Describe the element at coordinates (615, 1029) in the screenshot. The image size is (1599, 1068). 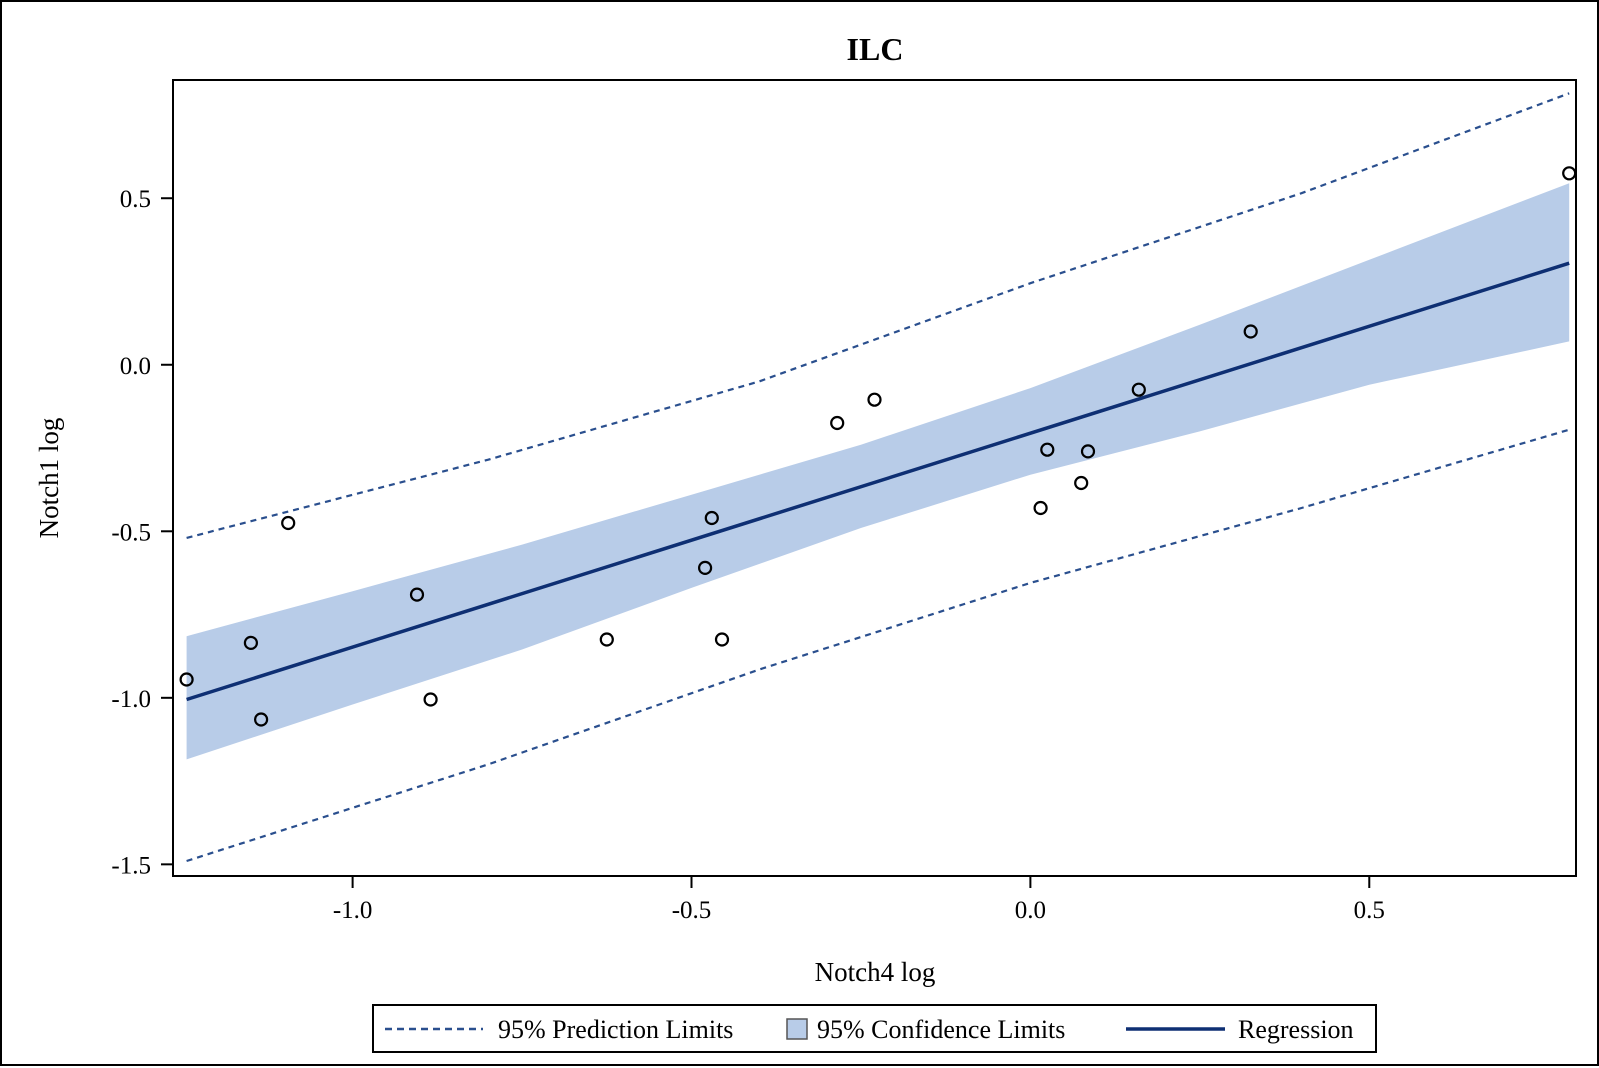
I see `legend-prediction-label: 95% Prediction Limits` at that location.